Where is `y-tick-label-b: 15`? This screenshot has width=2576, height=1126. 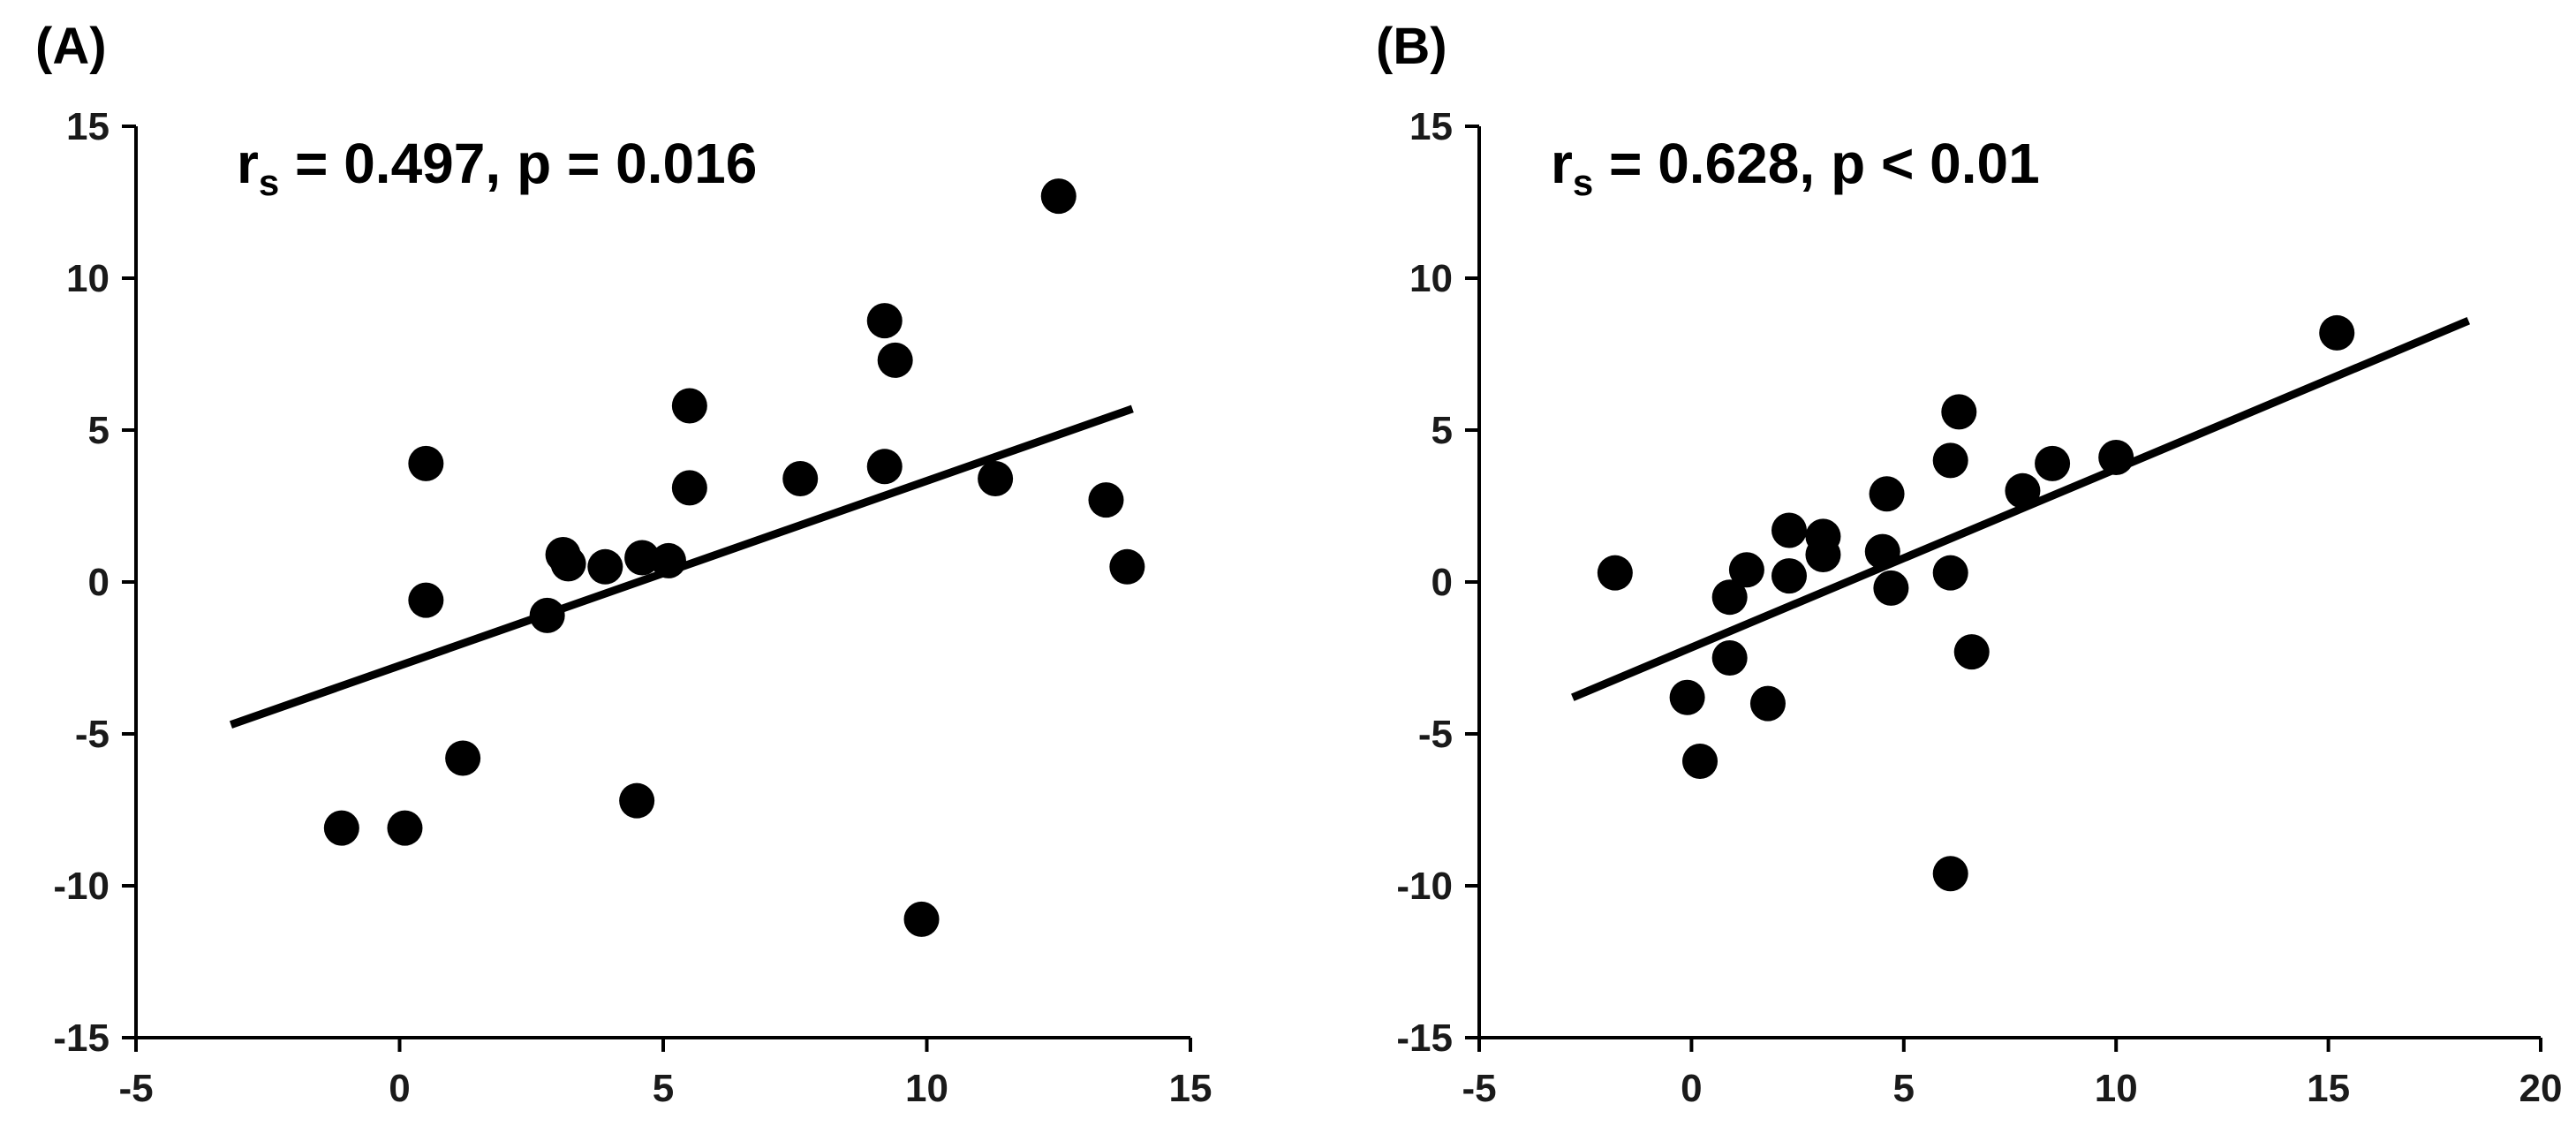
y-tick-label-b: 15 is located at coordinates (1431, 127).